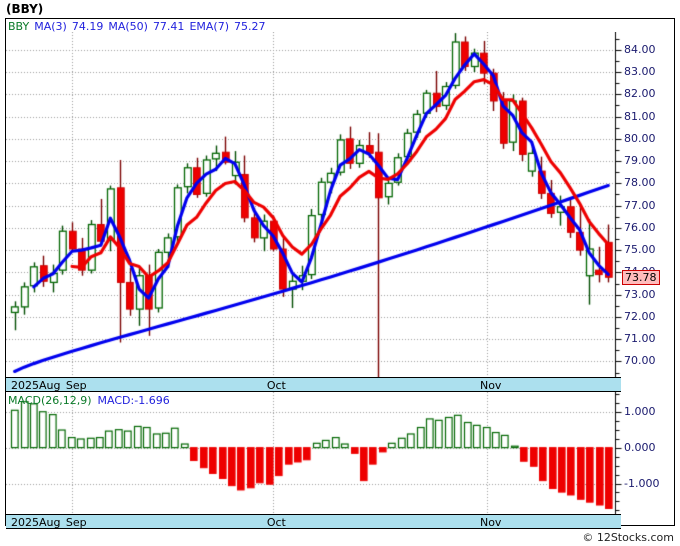 This screenshot has height=546, width=680. What do you see at coordinates (640, 94) in the screenshot?
I see `price-axis-label: 82.00` at bounding box center [640, 94].